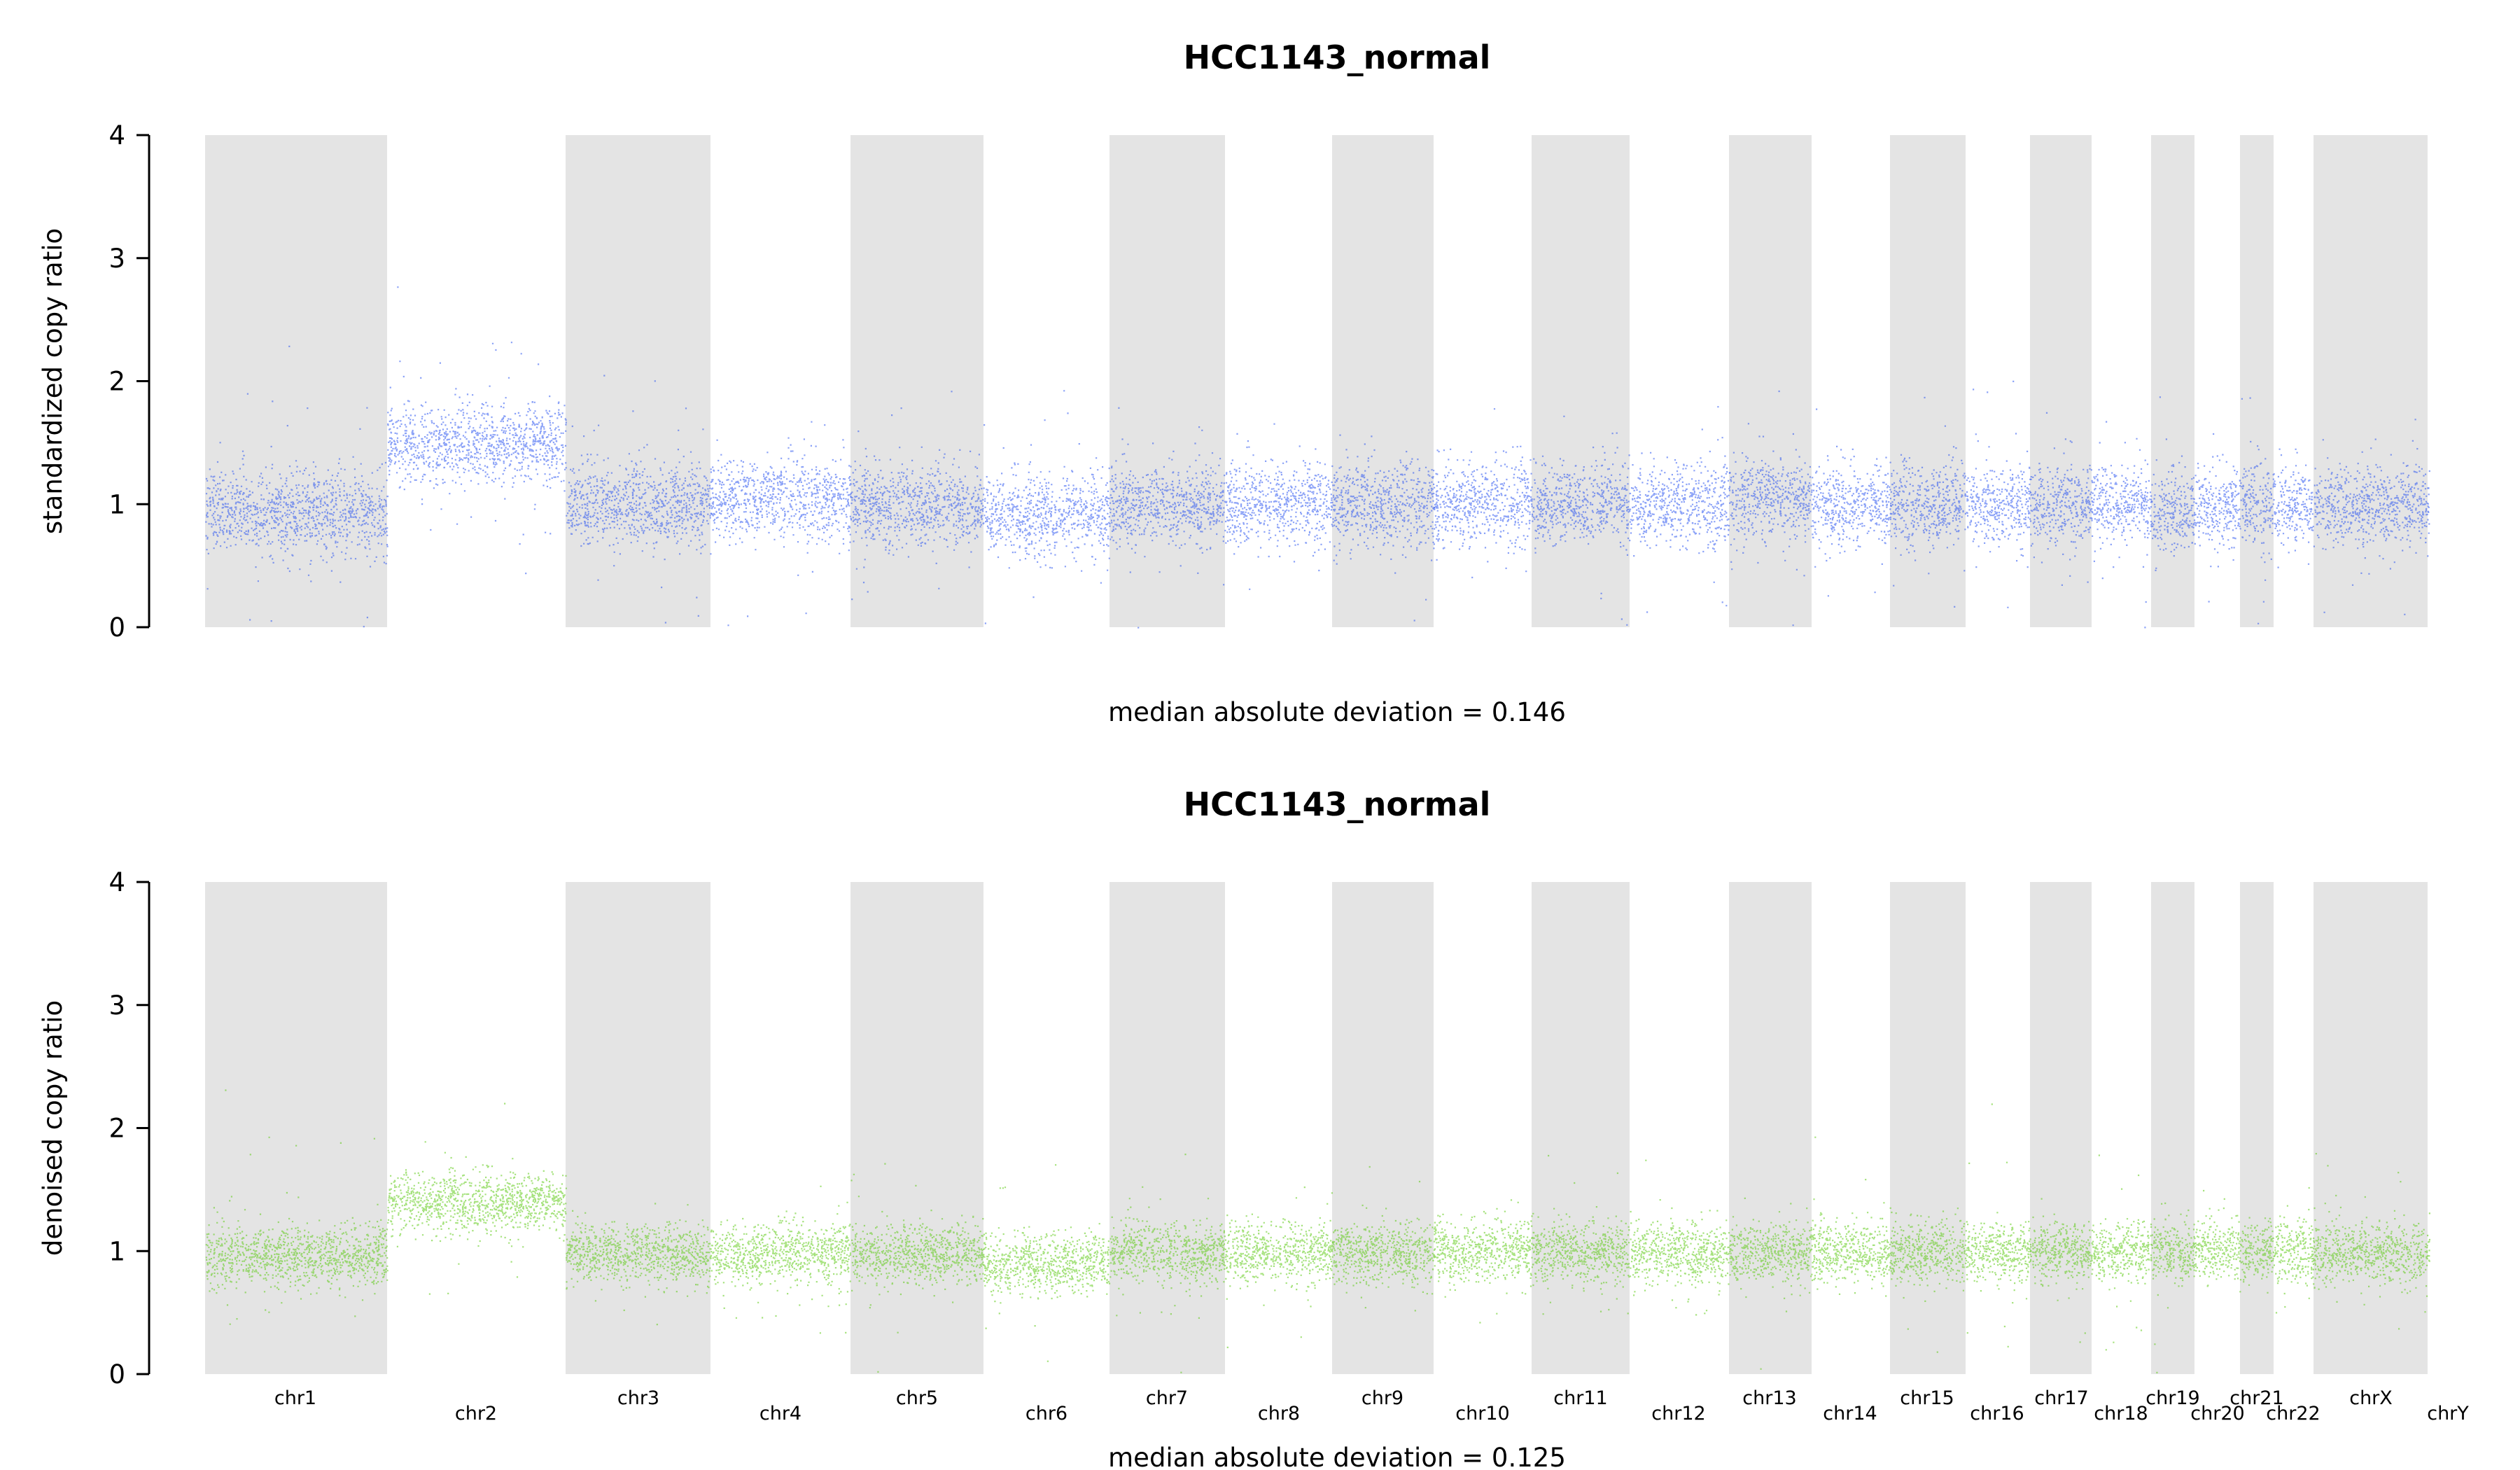  What do you see at coordinates (2448, 1413) in the screenshot?
I see `chromosome-label: chrY` at bounding box center [2448, 1413].